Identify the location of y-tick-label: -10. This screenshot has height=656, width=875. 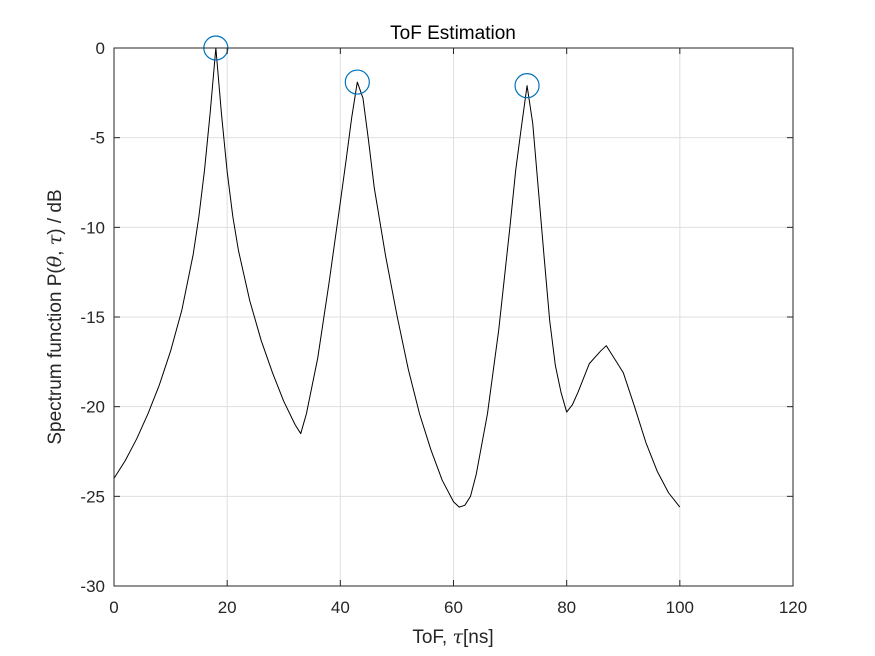
(92, 227).